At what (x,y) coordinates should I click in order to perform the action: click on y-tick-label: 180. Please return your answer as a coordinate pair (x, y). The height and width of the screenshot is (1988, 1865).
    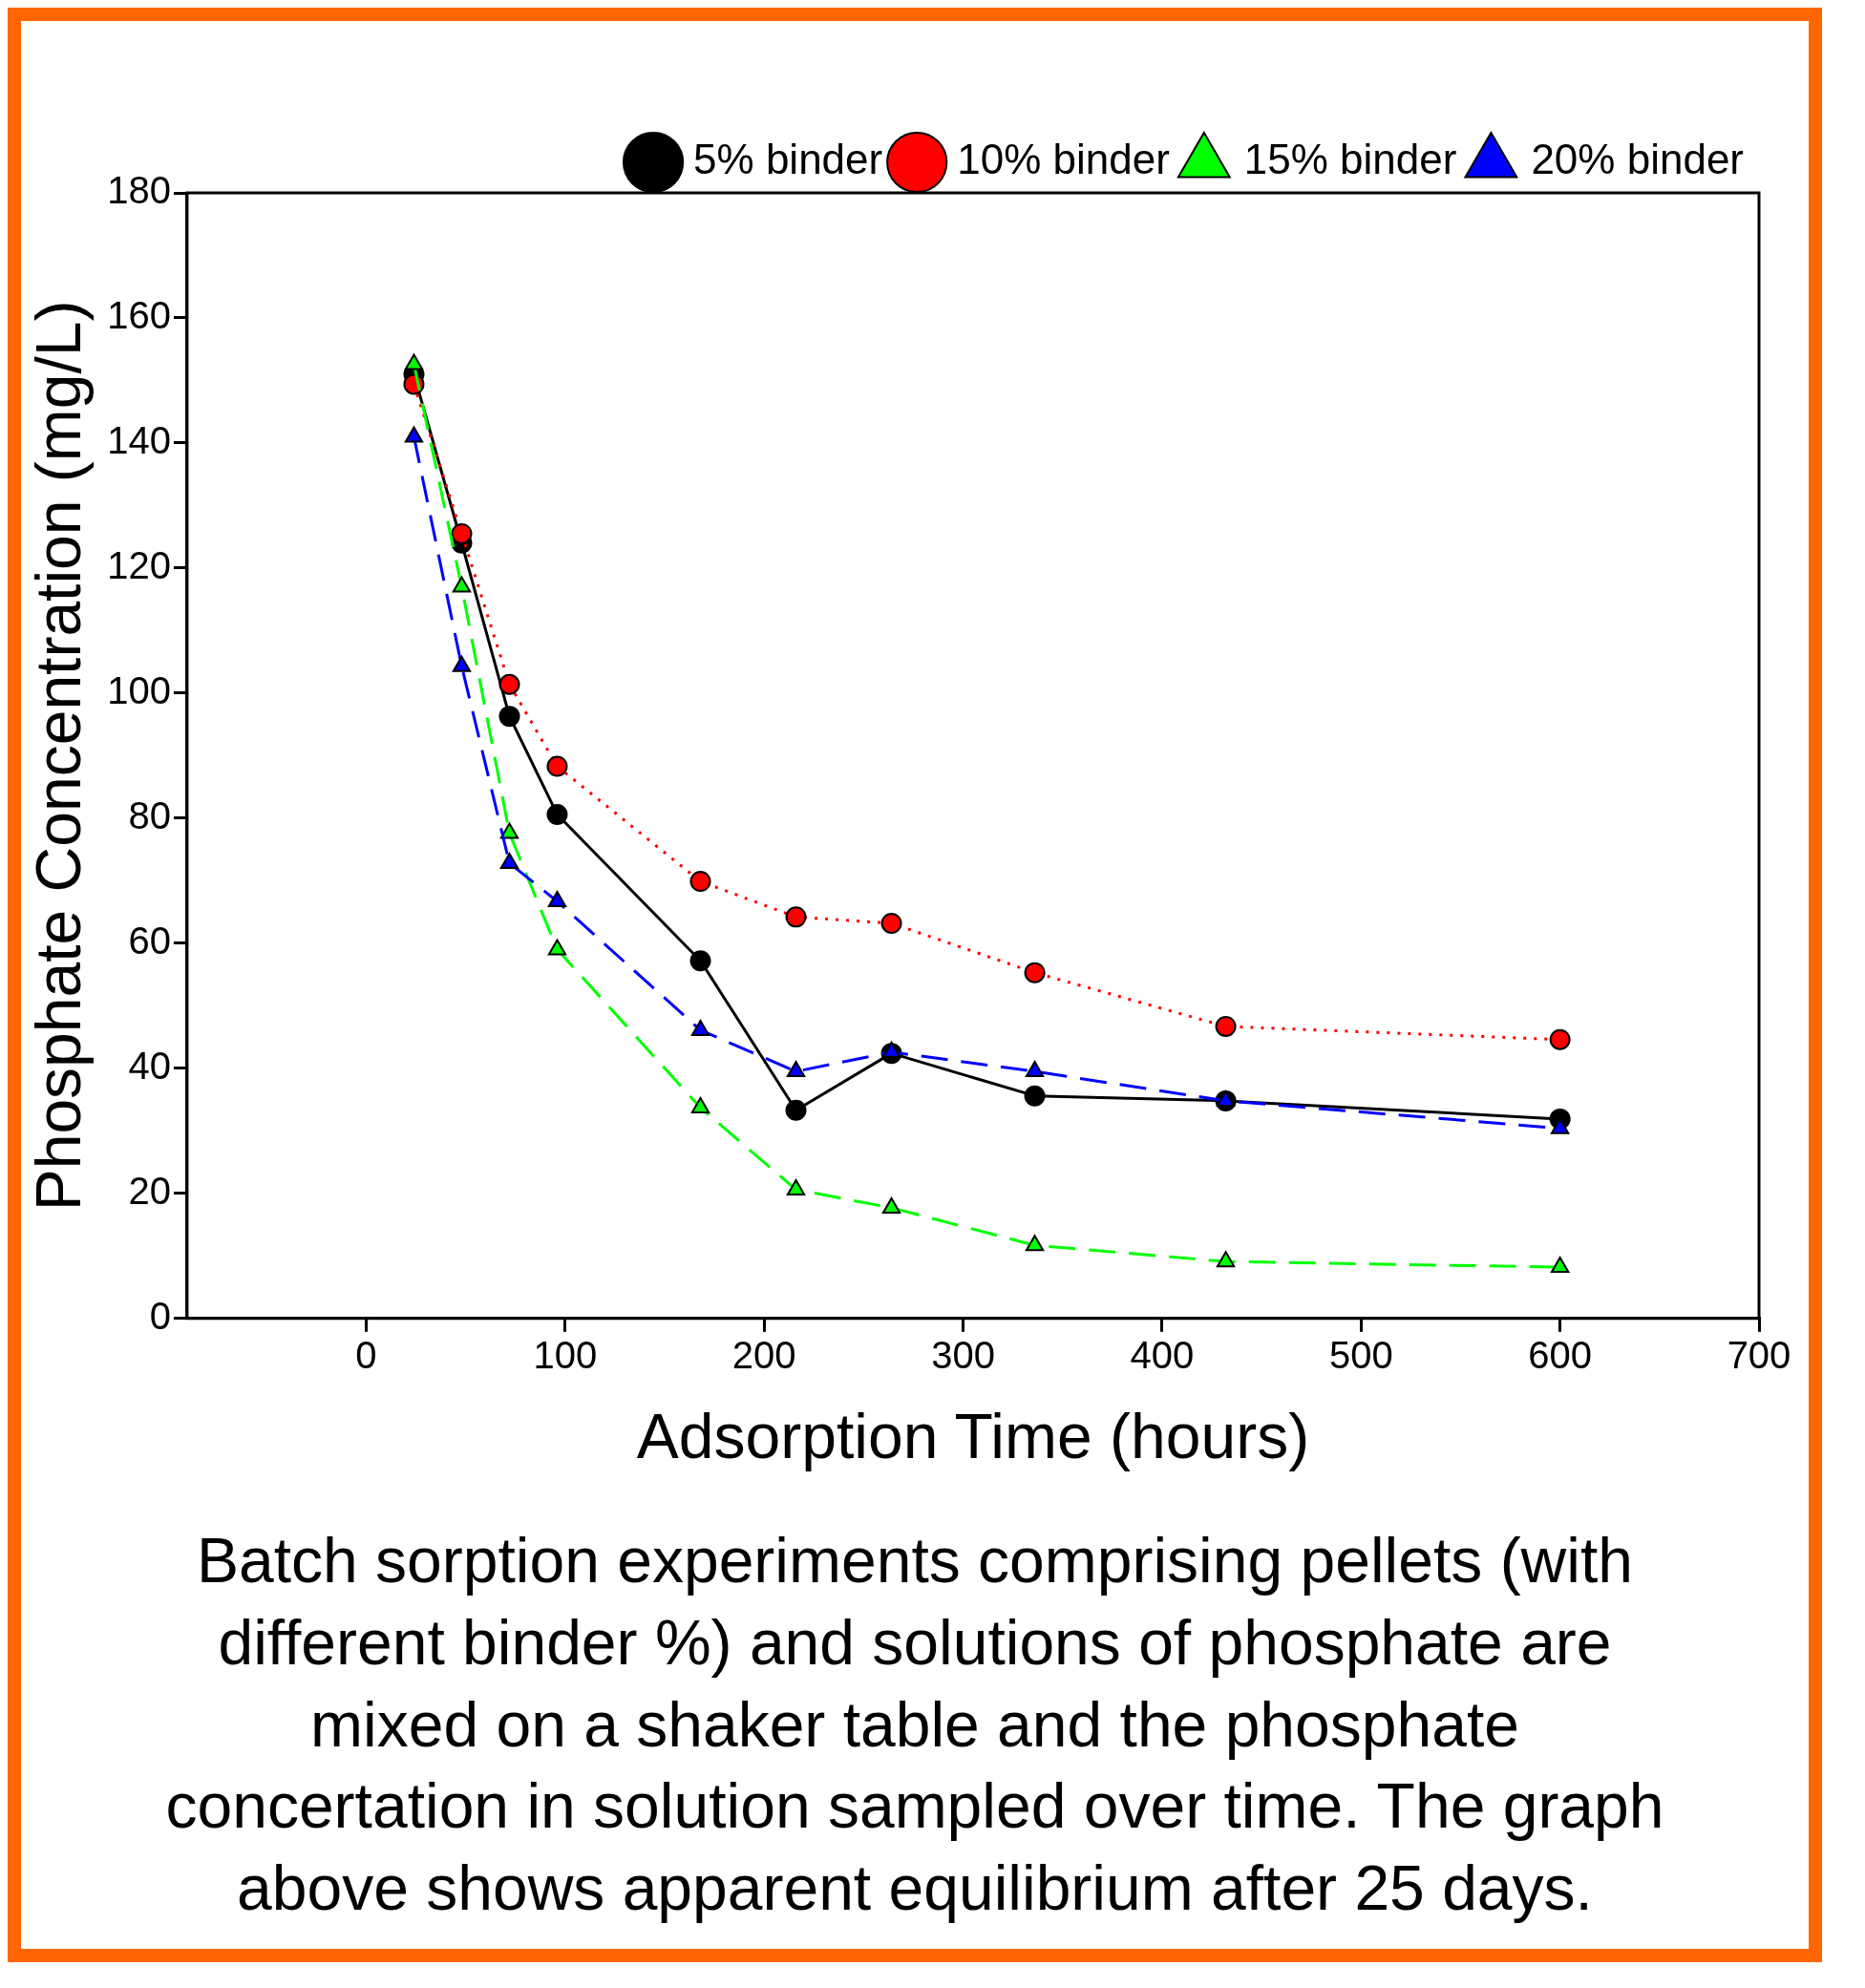
    Looking at the image, I should click on (139, 191).